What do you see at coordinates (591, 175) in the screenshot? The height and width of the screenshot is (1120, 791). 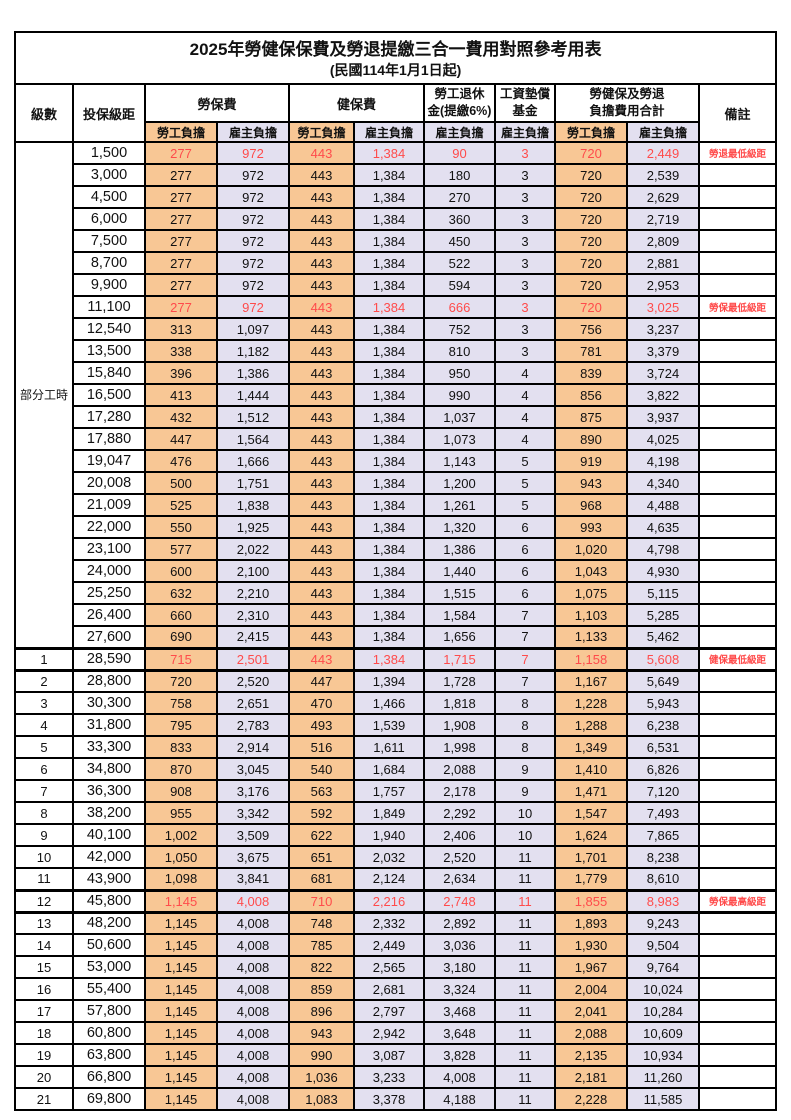 I see `total-employee-cell: 720` at bounding box center [591, 175].